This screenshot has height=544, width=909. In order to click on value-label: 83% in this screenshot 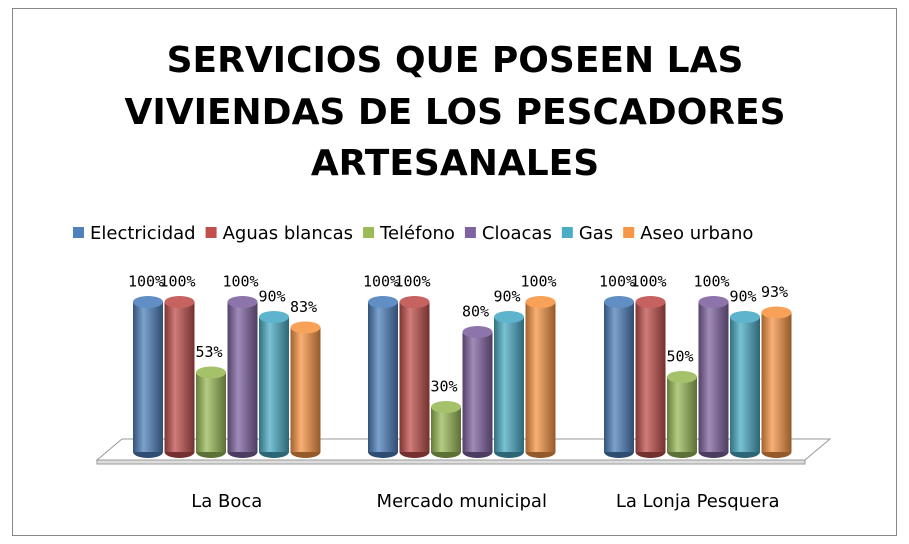, I will do `click(303, 307)`.